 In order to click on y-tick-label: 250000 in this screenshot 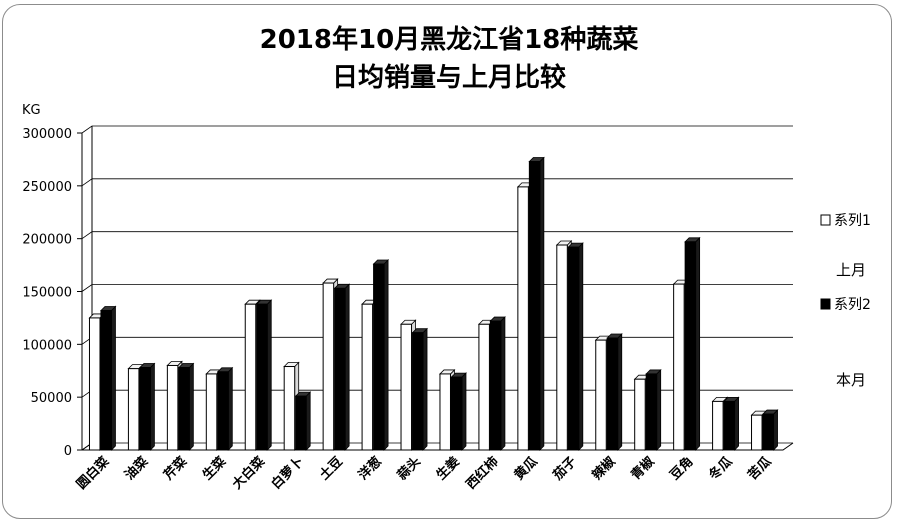, I will do `click(47, 187)`.